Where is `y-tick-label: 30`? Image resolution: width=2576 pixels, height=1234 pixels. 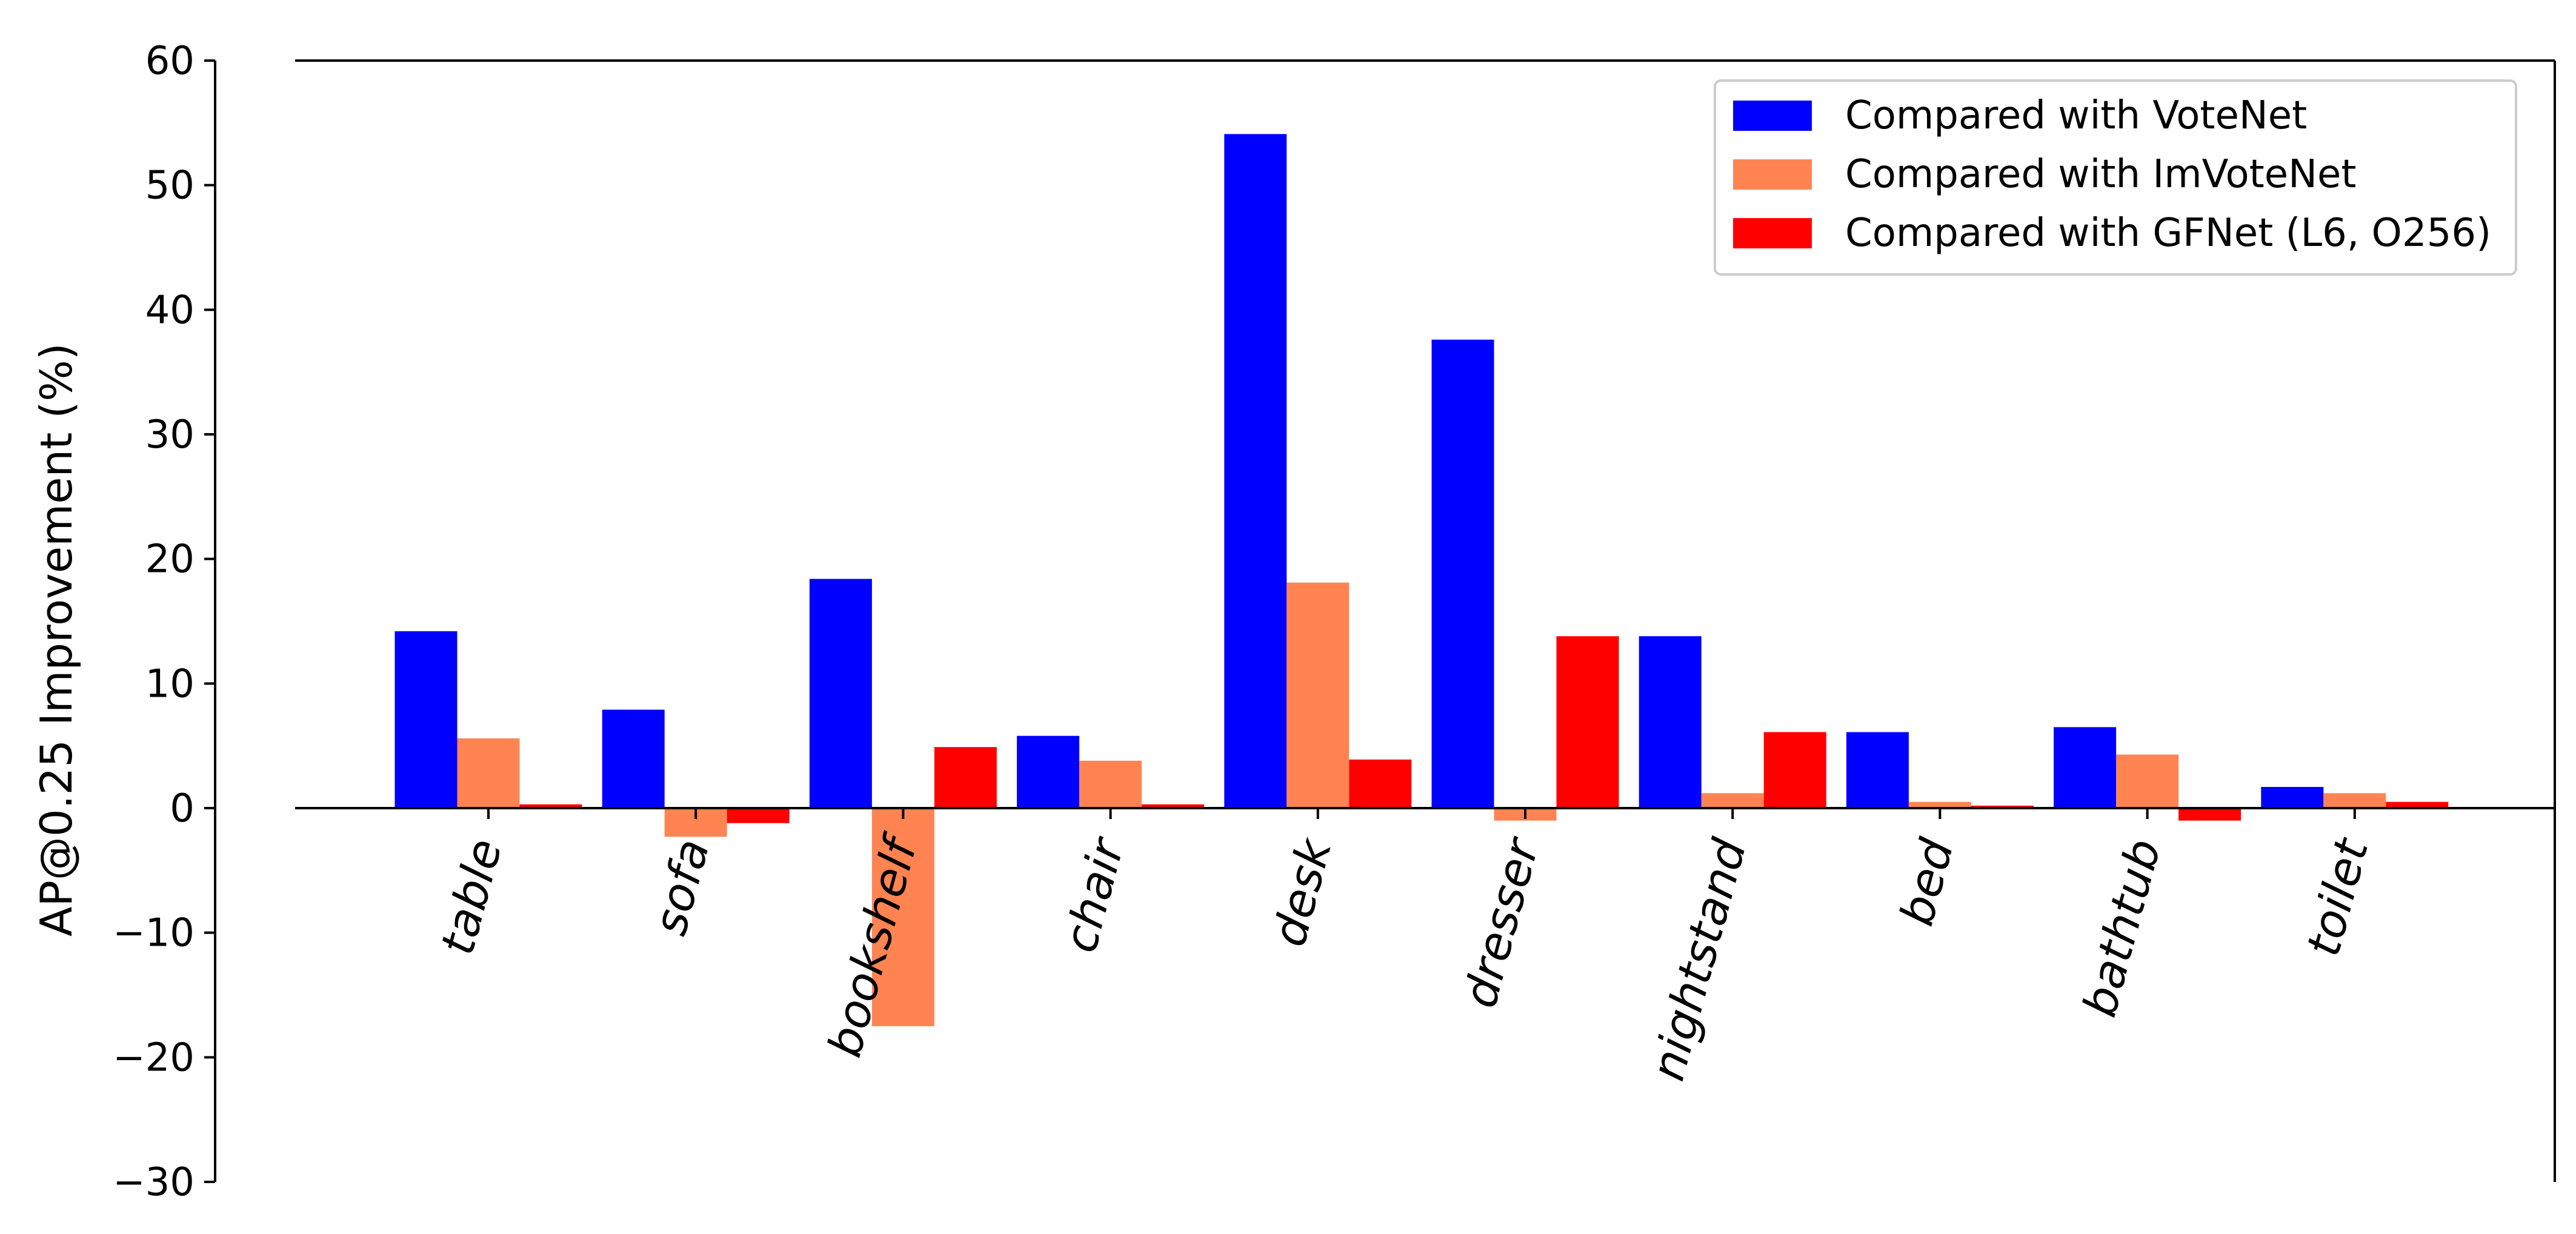
y-tick-label: 30 is located at coordinates (170, 435).